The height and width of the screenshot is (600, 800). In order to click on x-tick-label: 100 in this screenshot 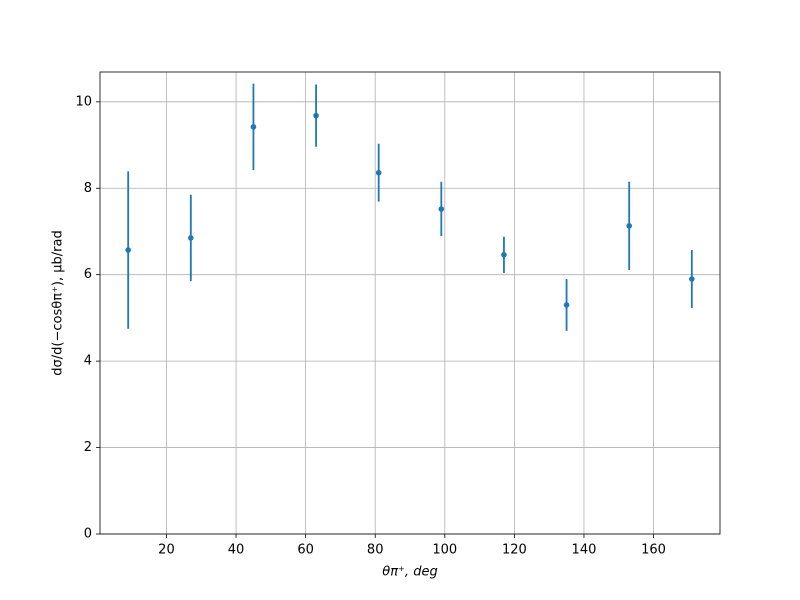, I will do `click(444, 550)`.